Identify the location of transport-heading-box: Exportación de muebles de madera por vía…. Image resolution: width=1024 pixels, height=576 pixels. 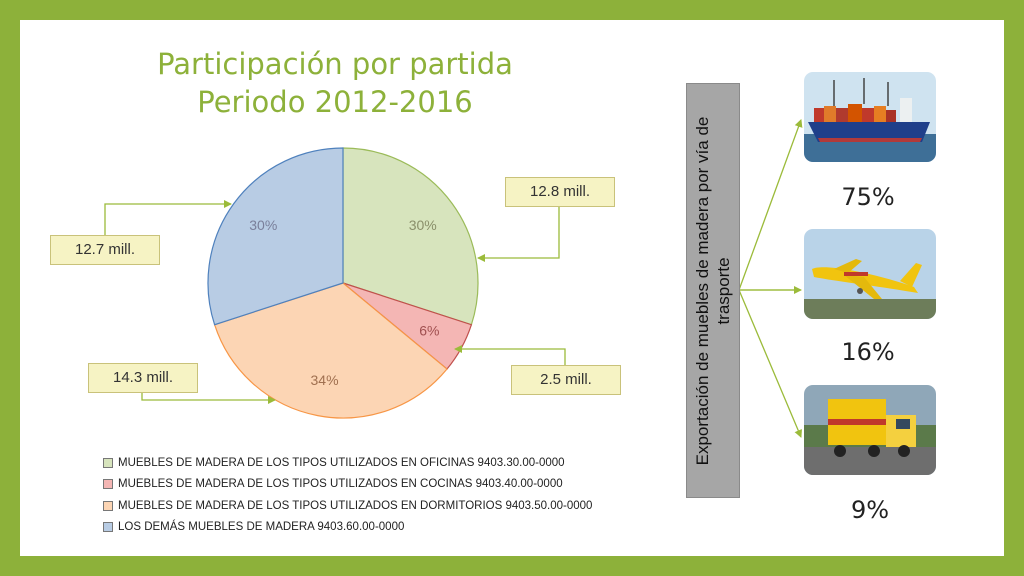
(713, 290).